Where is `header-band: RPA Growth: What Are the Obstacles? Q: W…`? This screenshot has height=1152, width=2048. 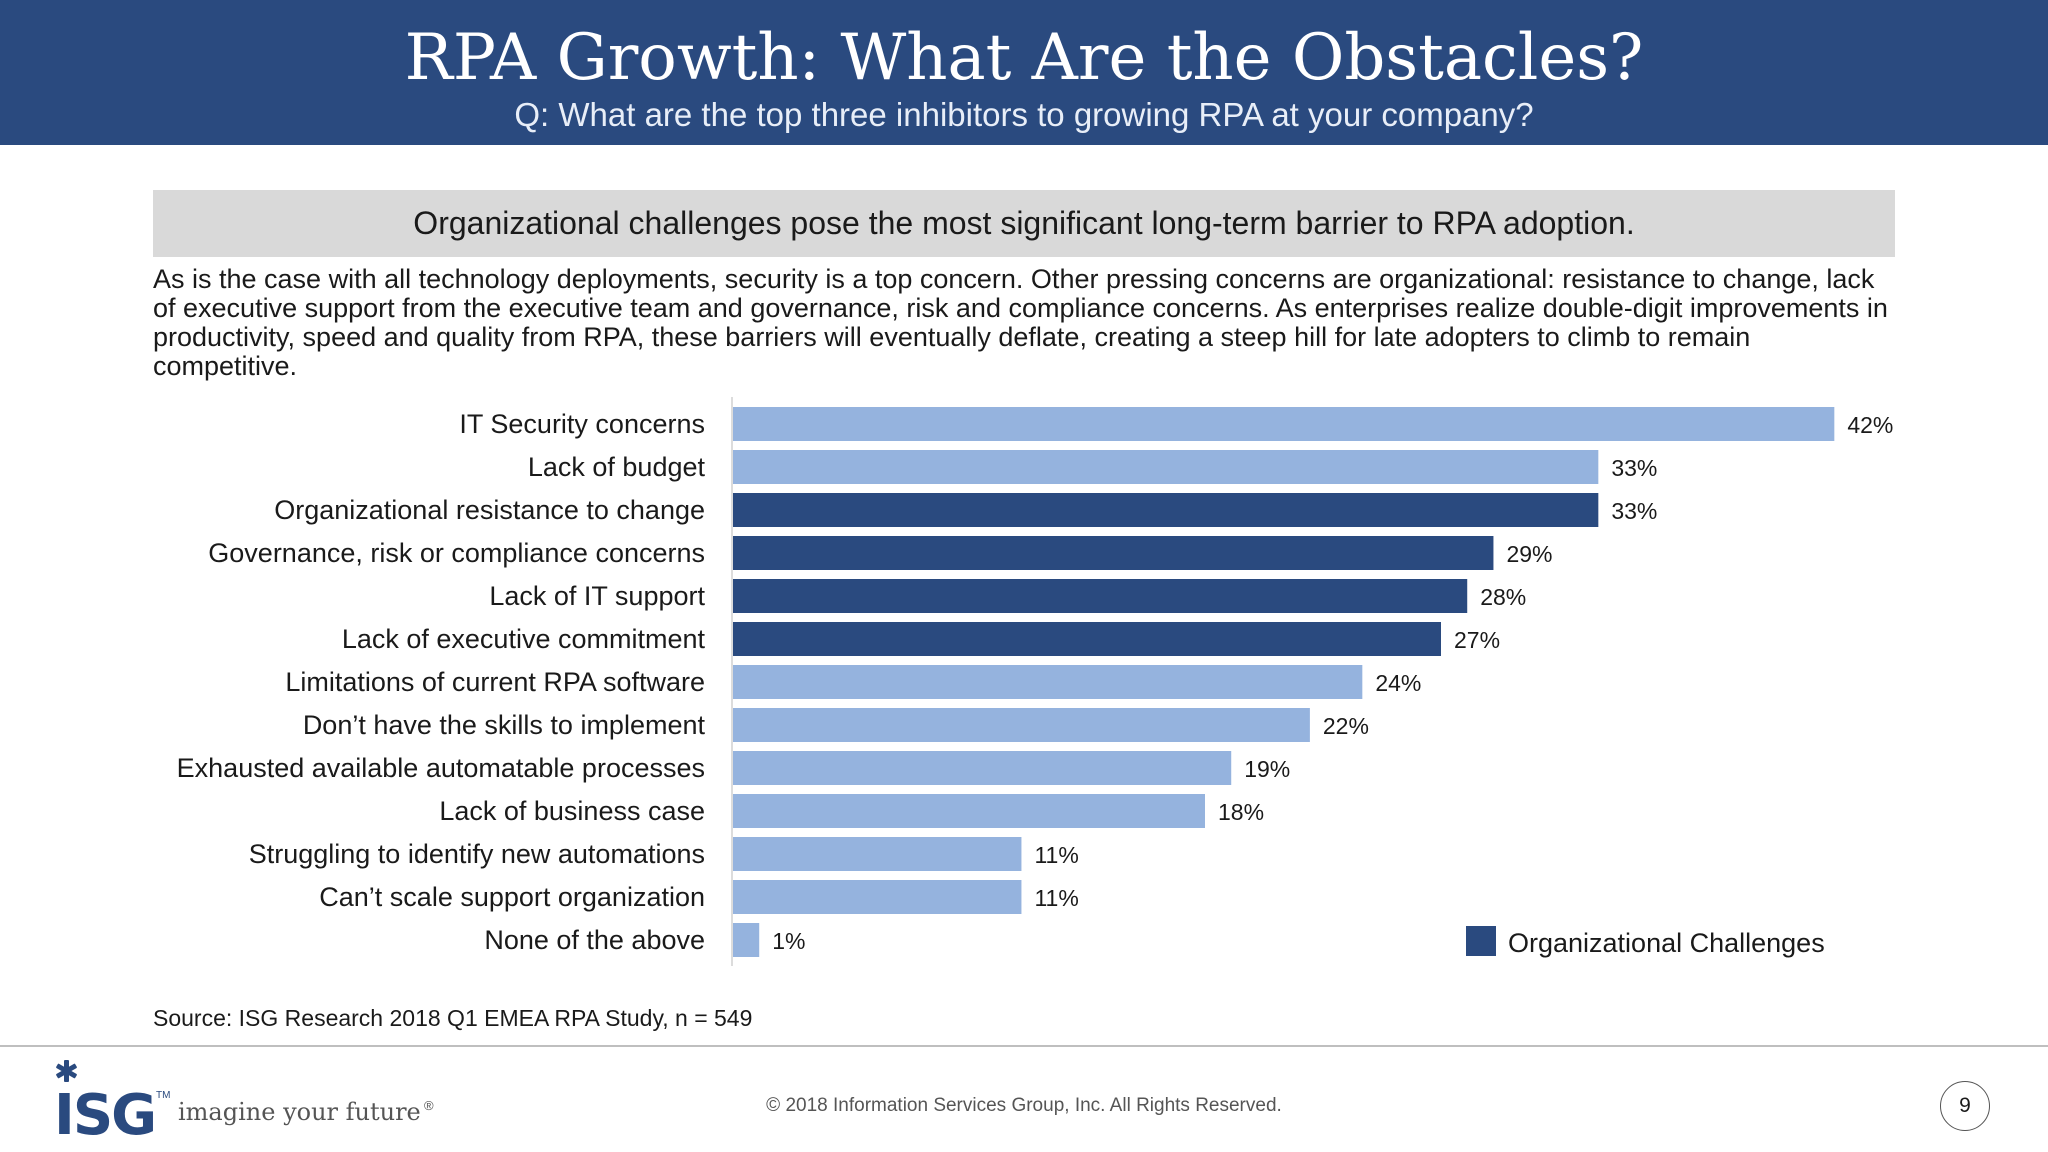 header-band: RPA Growth: What Are the Obstacles? Q: W… is located at coordinates (1024, 72).